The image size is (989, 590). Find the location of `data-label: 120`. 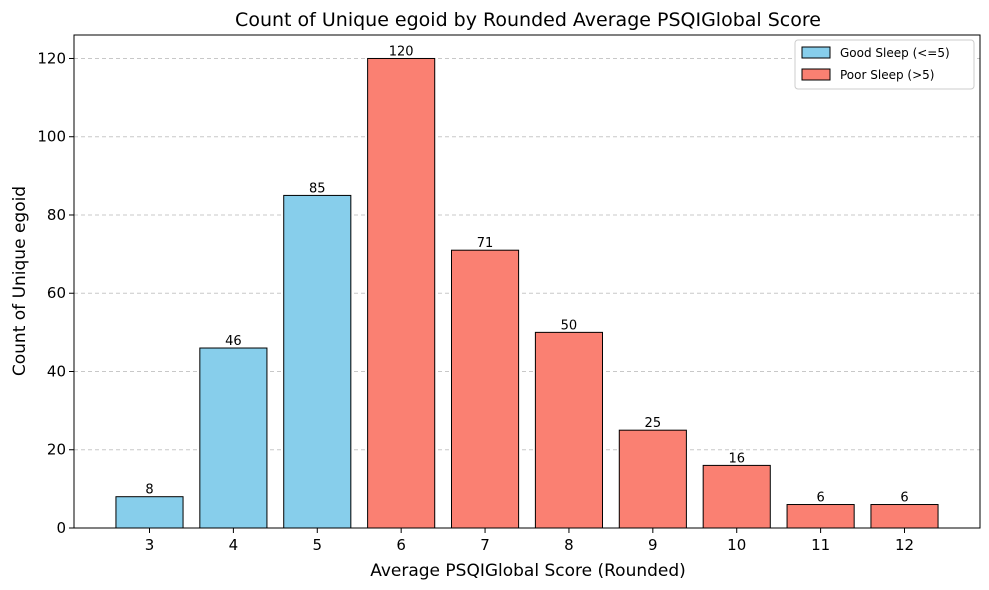

data-label: 120 is located at coordinates (401, 51).